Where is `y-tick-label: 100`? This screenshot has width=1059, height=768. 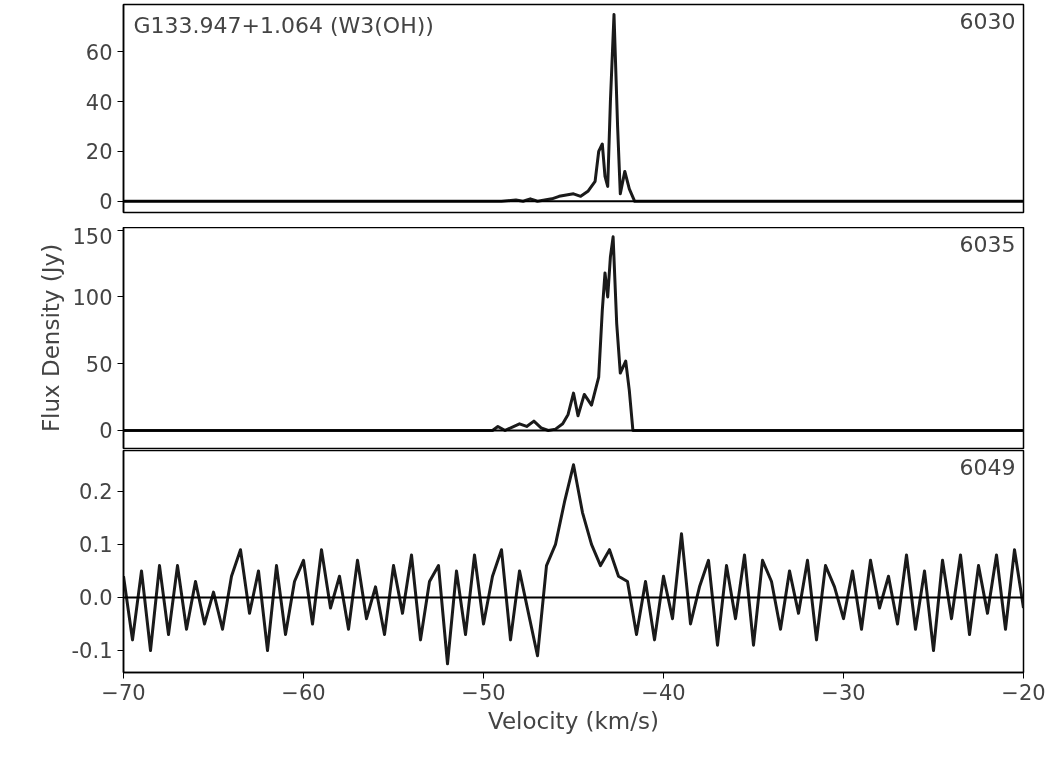
y-tick-label: 100 is located at coordinates (92, 297).